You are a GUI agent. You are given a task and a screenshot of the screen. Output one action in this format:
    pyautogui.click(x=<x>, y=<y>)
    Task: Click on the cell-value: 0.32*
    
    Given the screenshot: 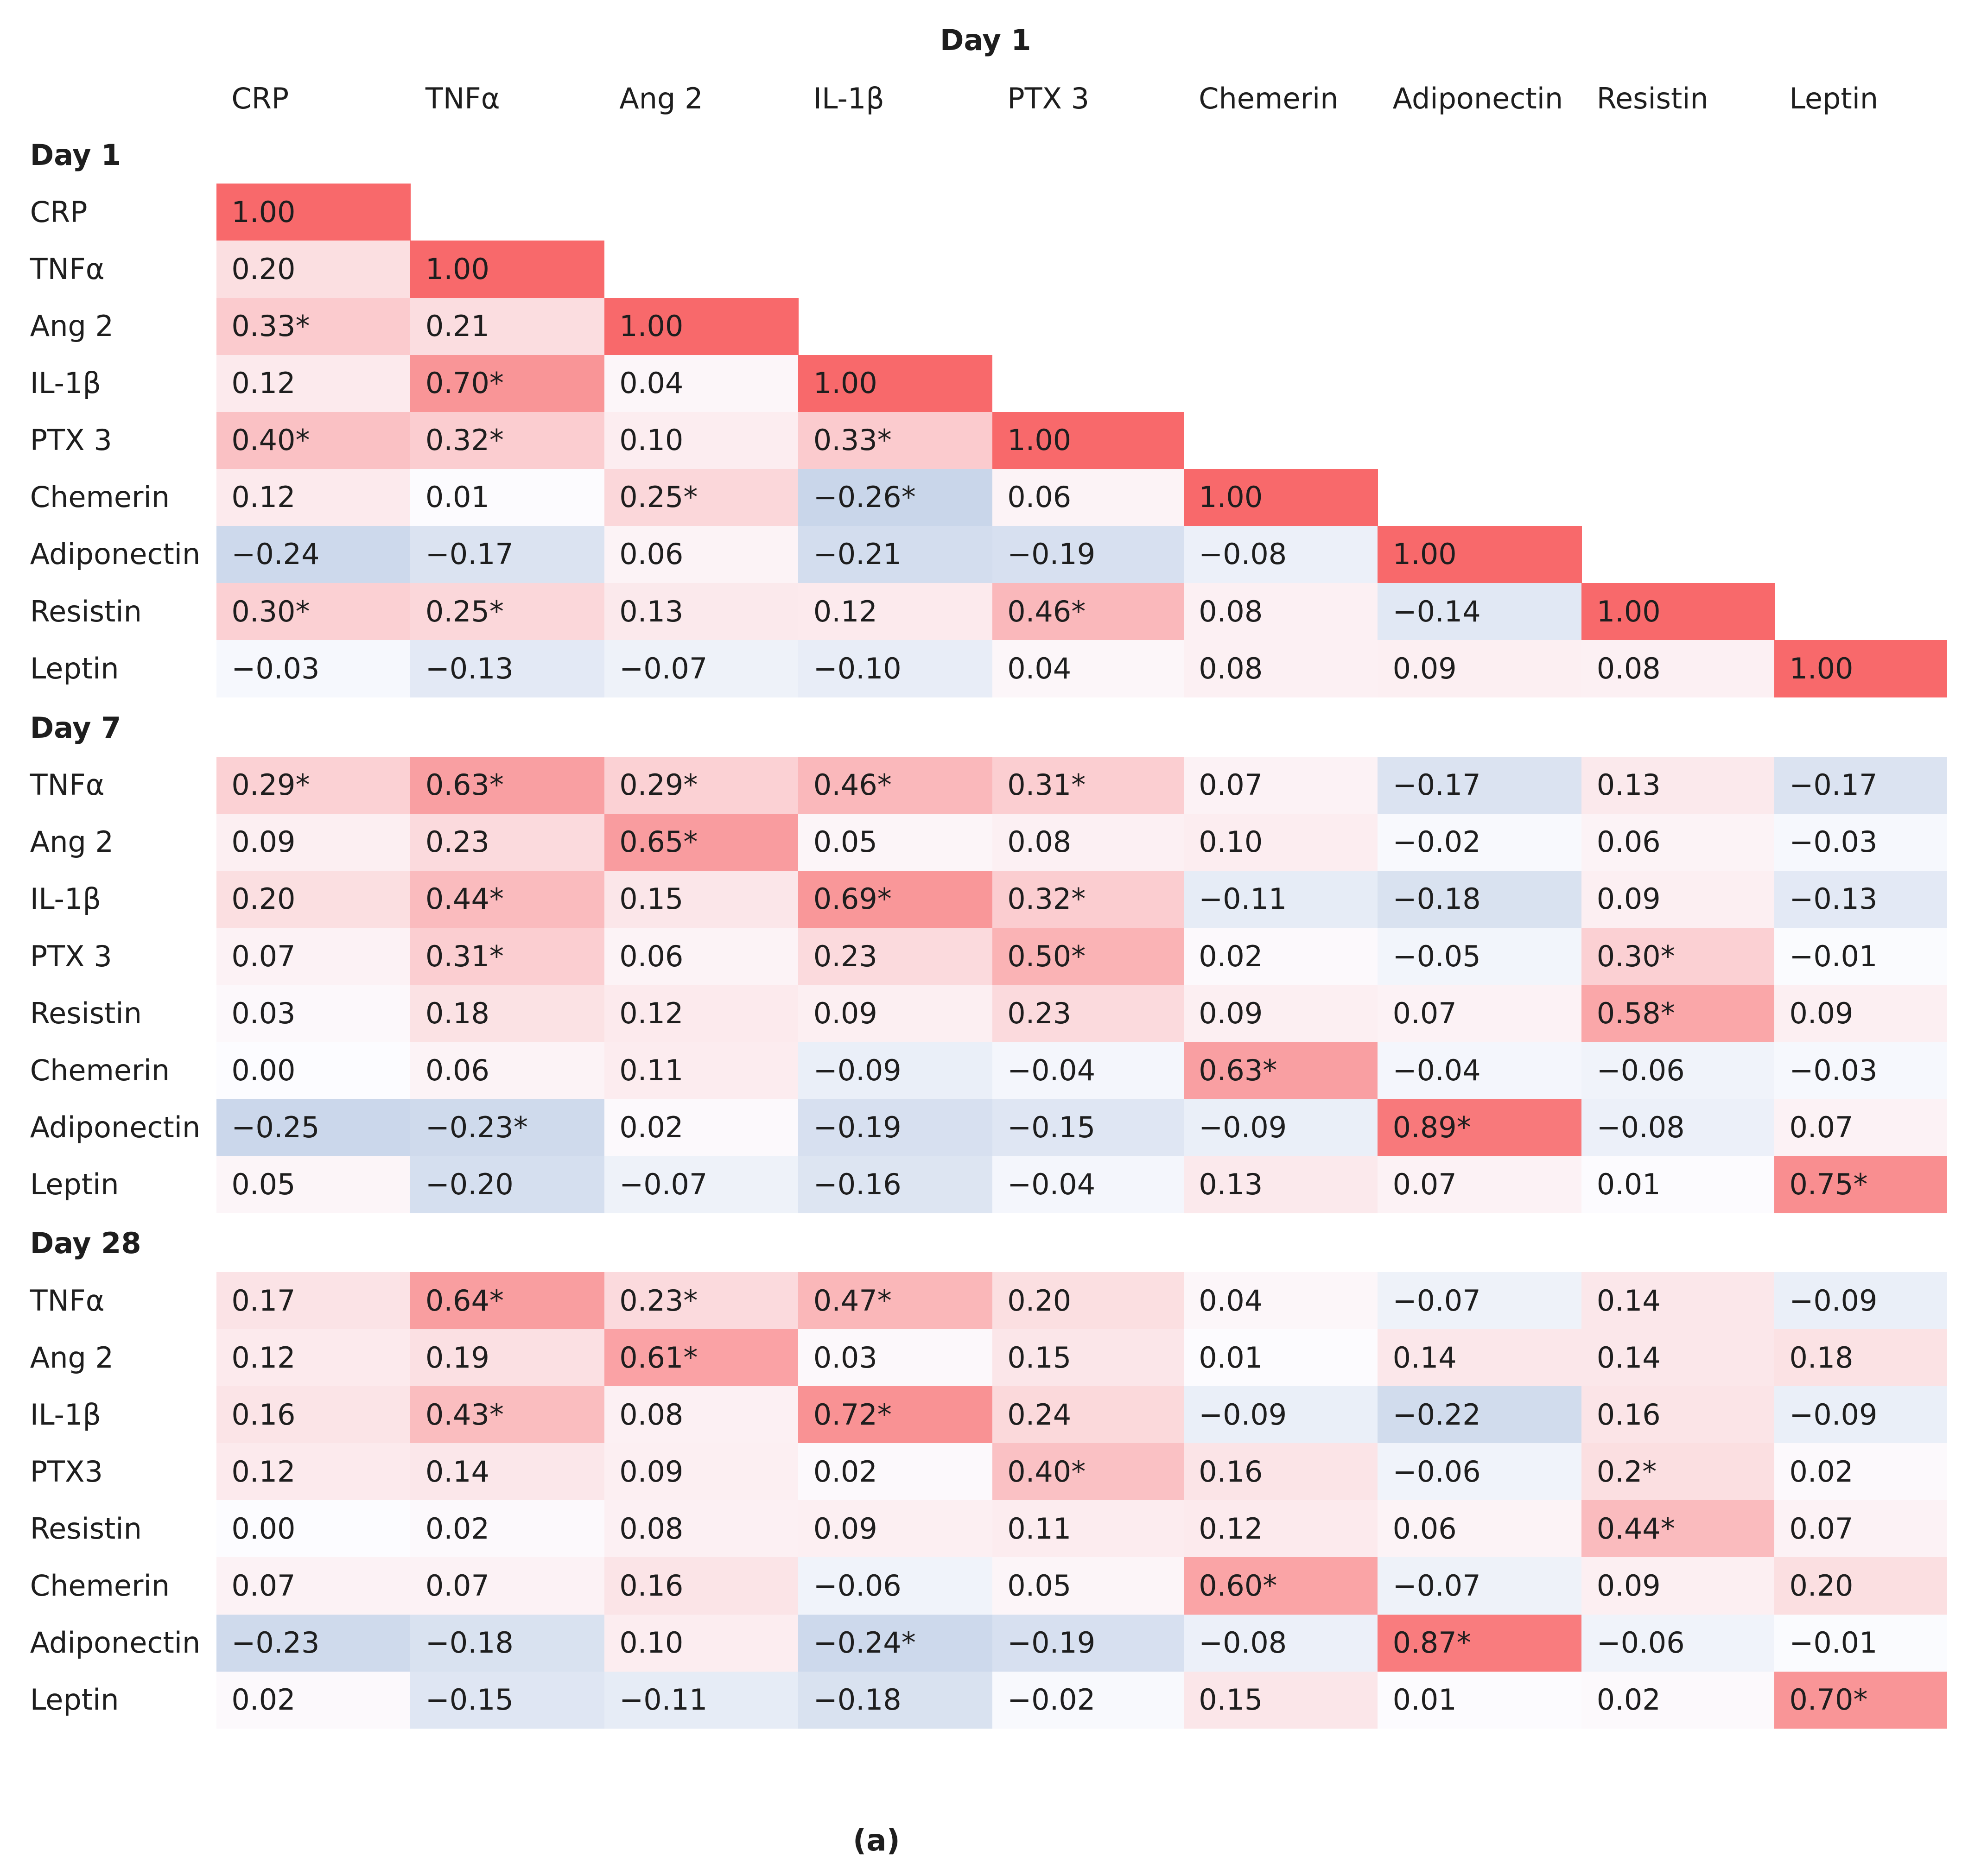 What is the action you would take?
    pyautogui.click(x=1046, y=899)
    